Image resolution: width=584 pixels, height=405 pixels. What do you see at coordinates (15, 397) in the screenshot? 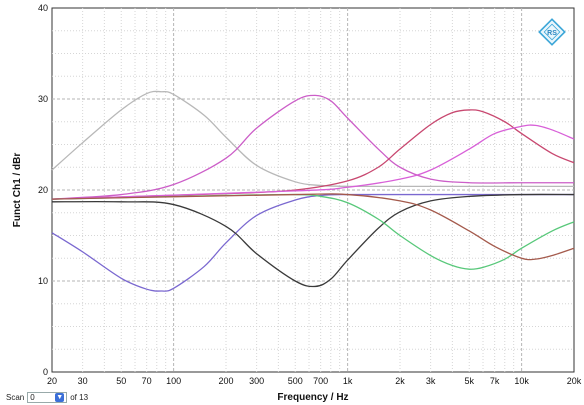
I see `scan-label: Scan` at bounding box center [15, 397].